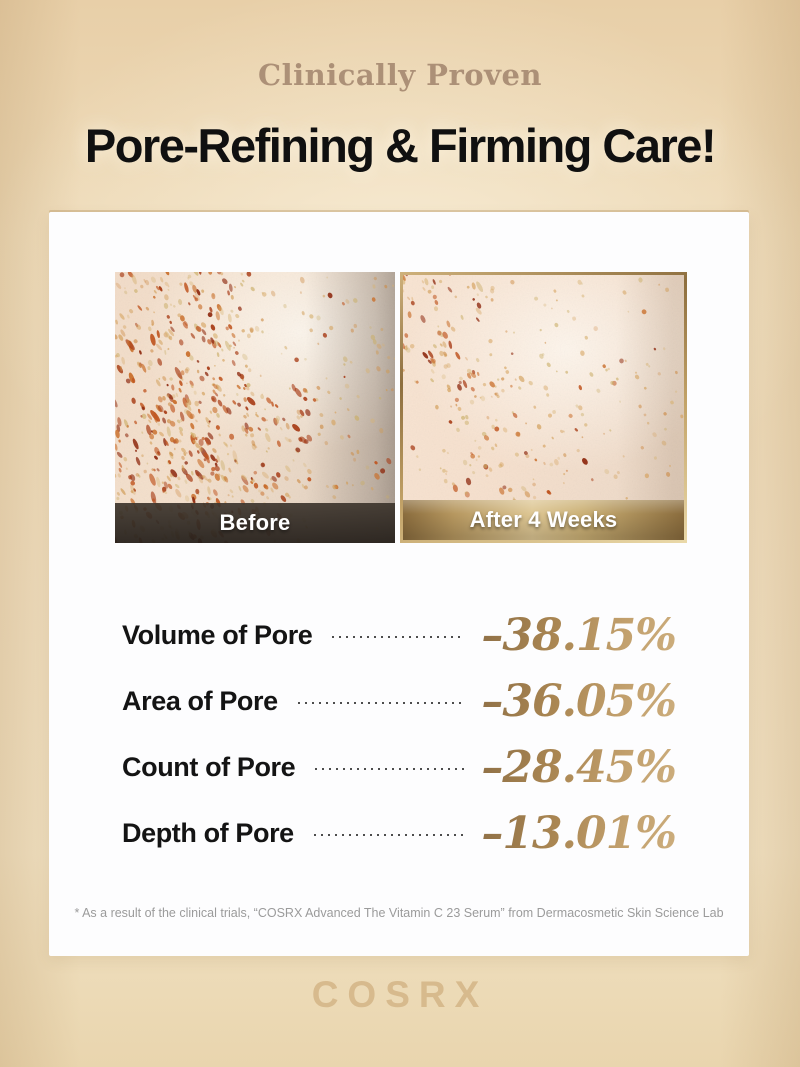  I want to click on cosrx-logo: COSRX, so click(400, 994).